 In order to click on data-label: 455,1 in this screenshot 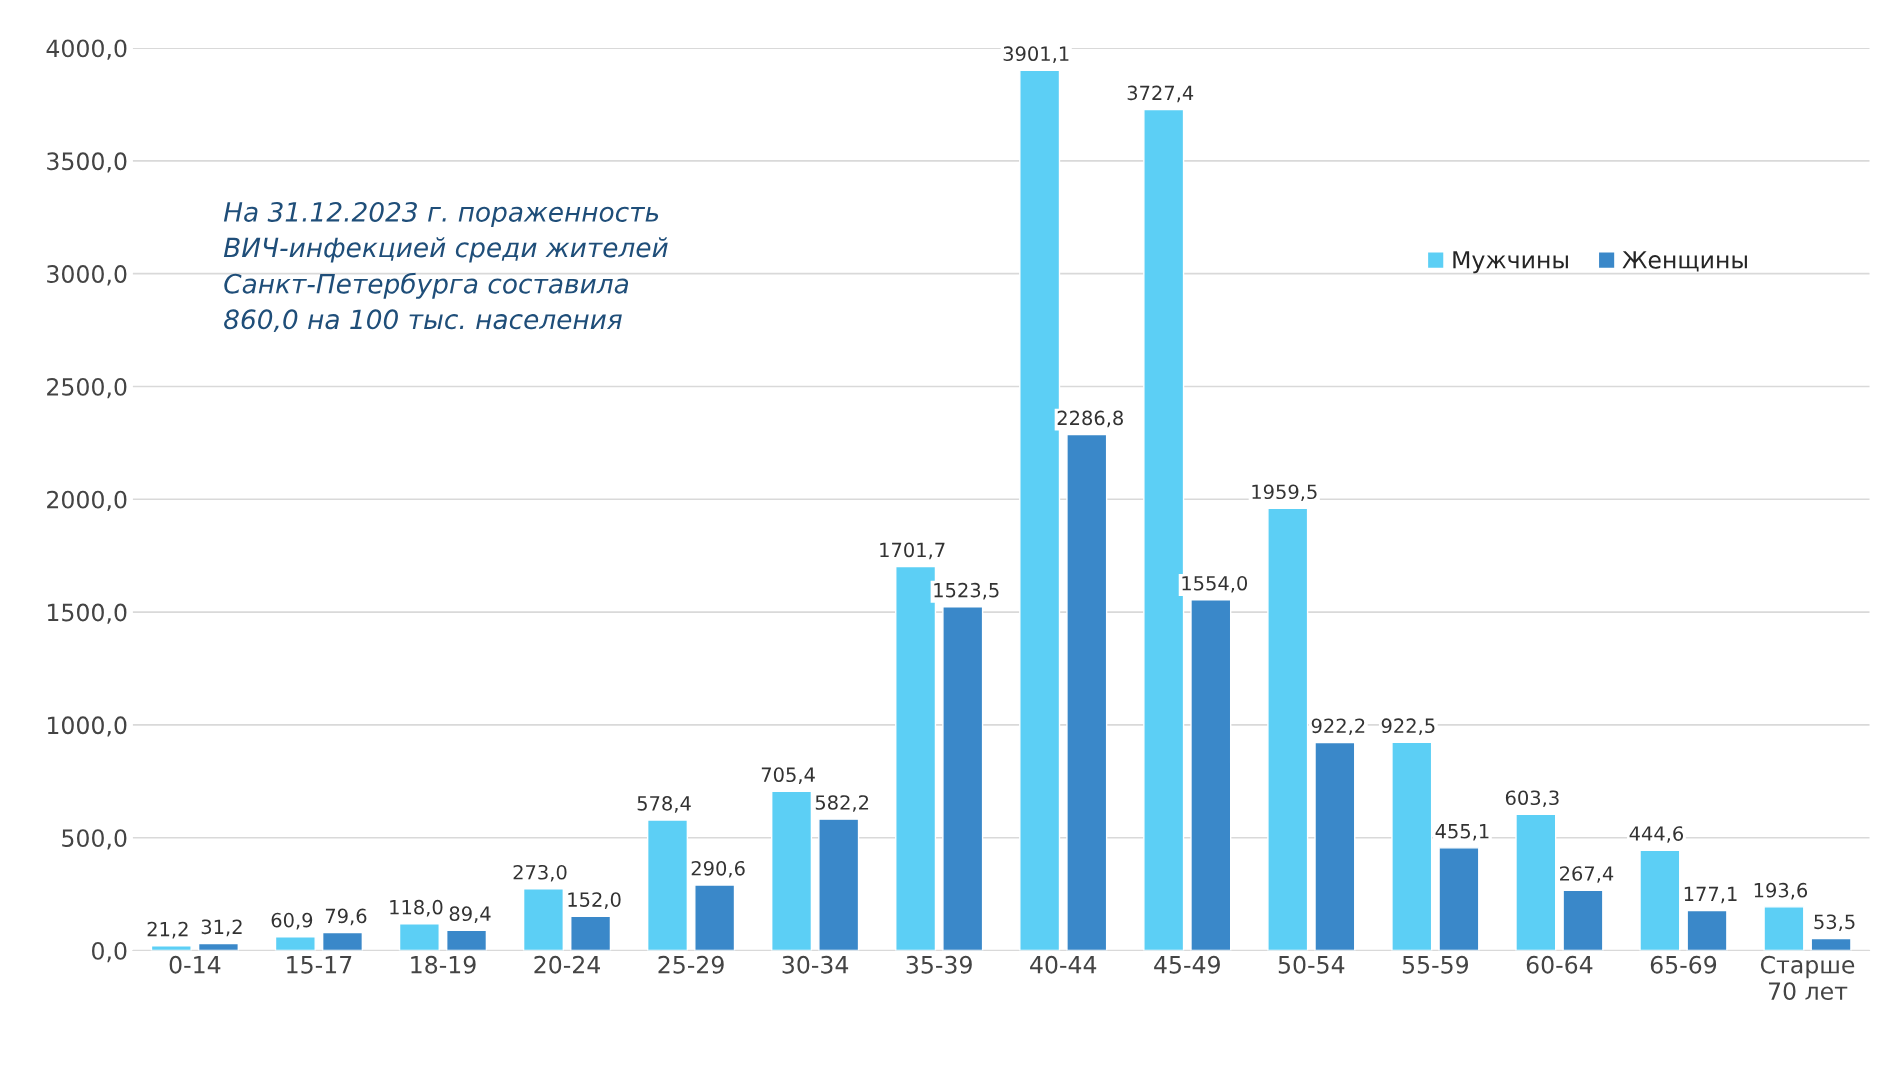, I will do `click(1462, 832)`.